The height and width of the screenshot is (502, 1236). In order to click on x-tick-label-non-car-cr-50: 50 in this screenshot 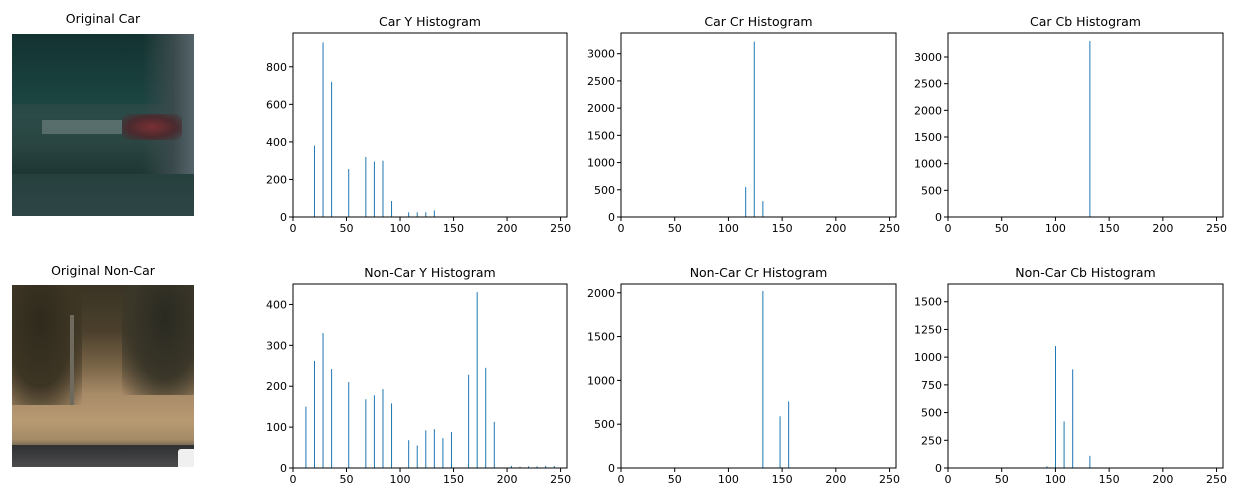, I will do `click(675, 479)`.